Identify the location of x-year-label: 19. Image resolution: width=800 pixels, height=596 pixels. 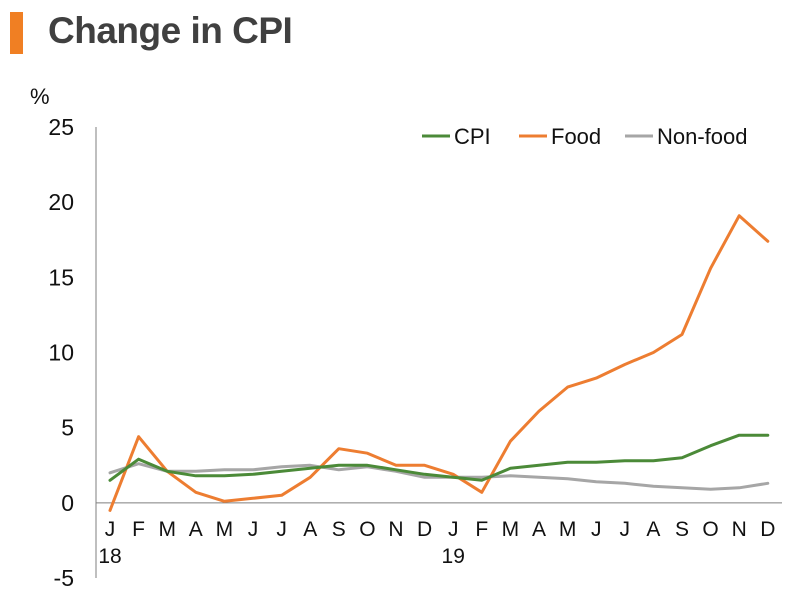
(453, 556).